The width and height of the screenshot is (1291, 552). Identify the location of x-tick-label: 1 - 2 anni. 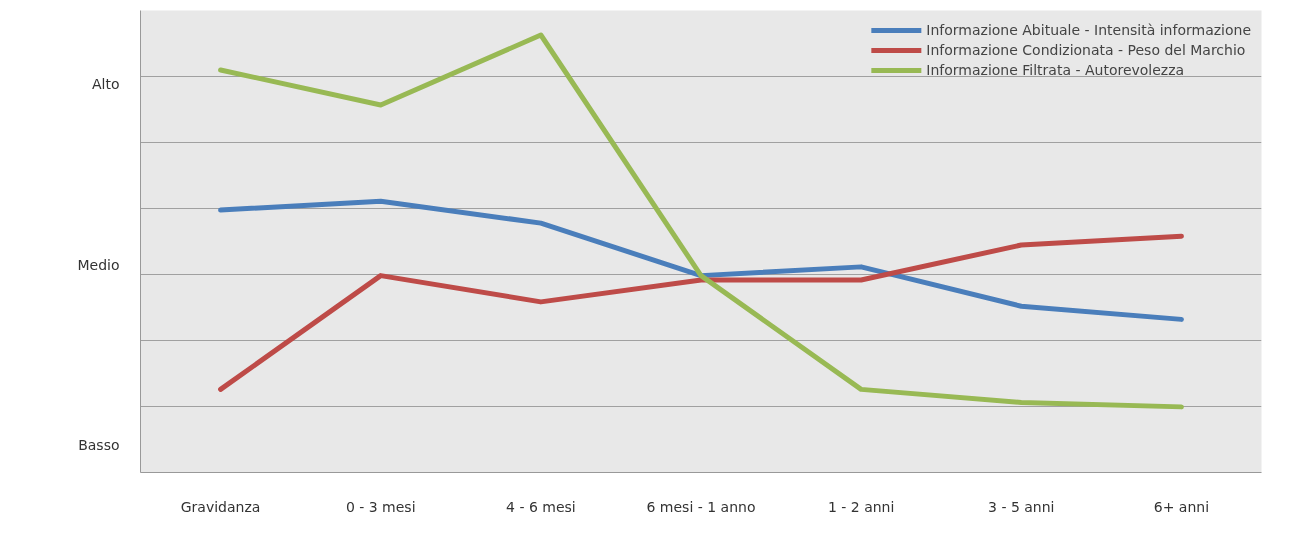
(861, 506).